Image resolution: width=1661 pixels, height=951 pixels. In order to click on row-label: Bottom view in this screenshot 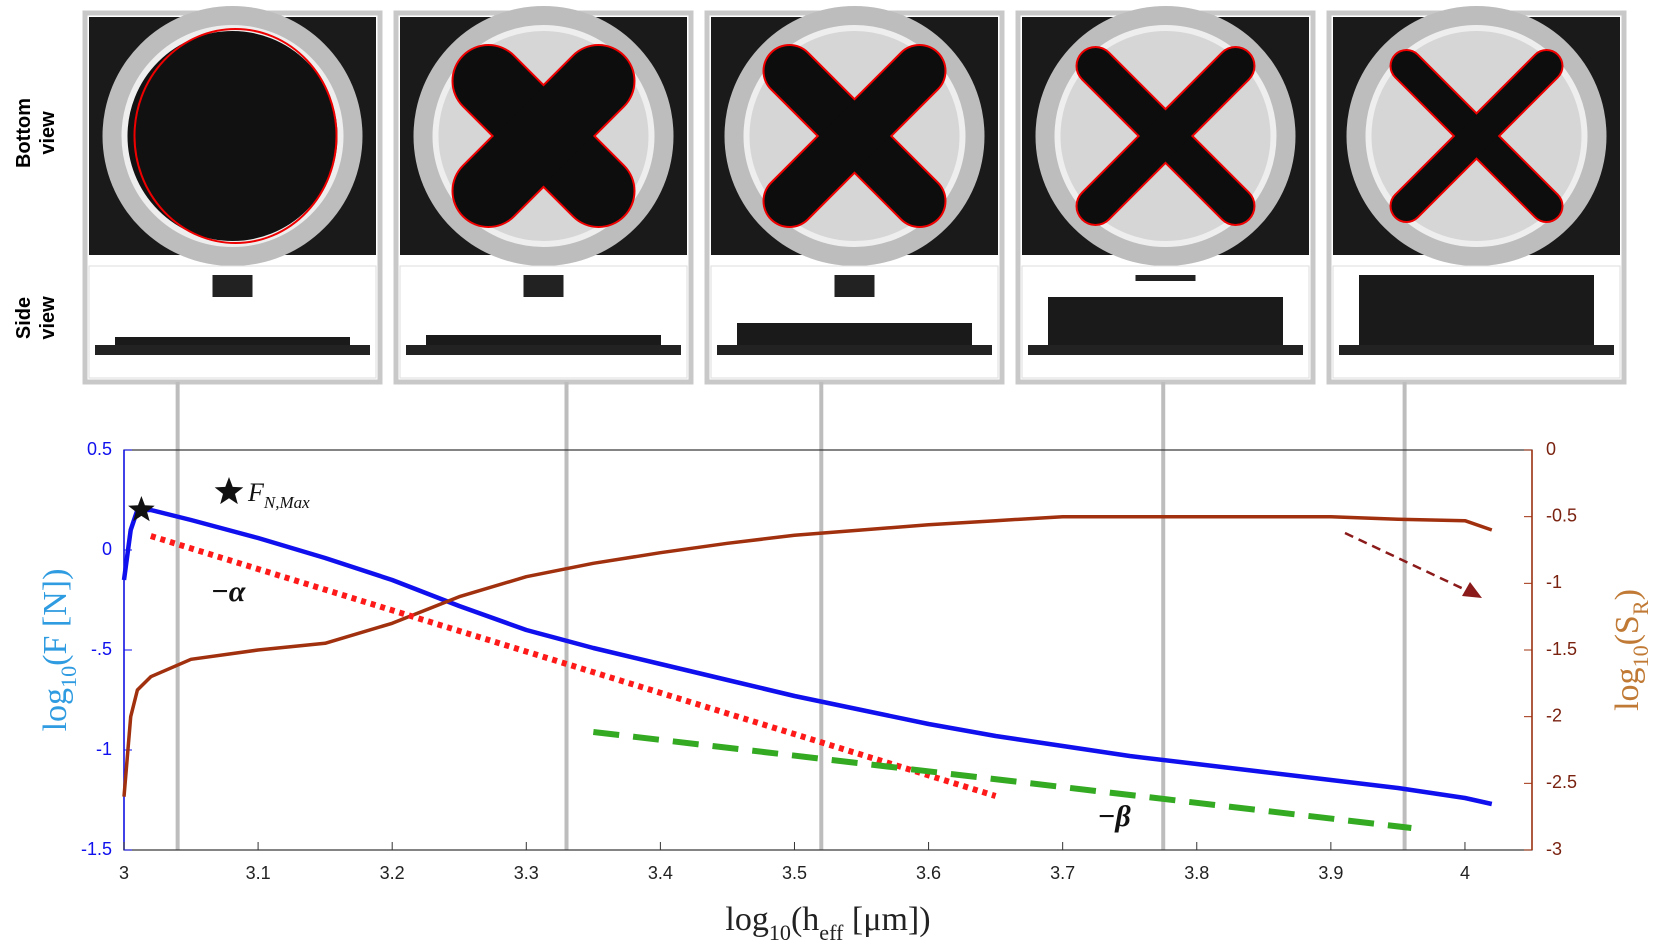, I will do `click(36, 133)`.